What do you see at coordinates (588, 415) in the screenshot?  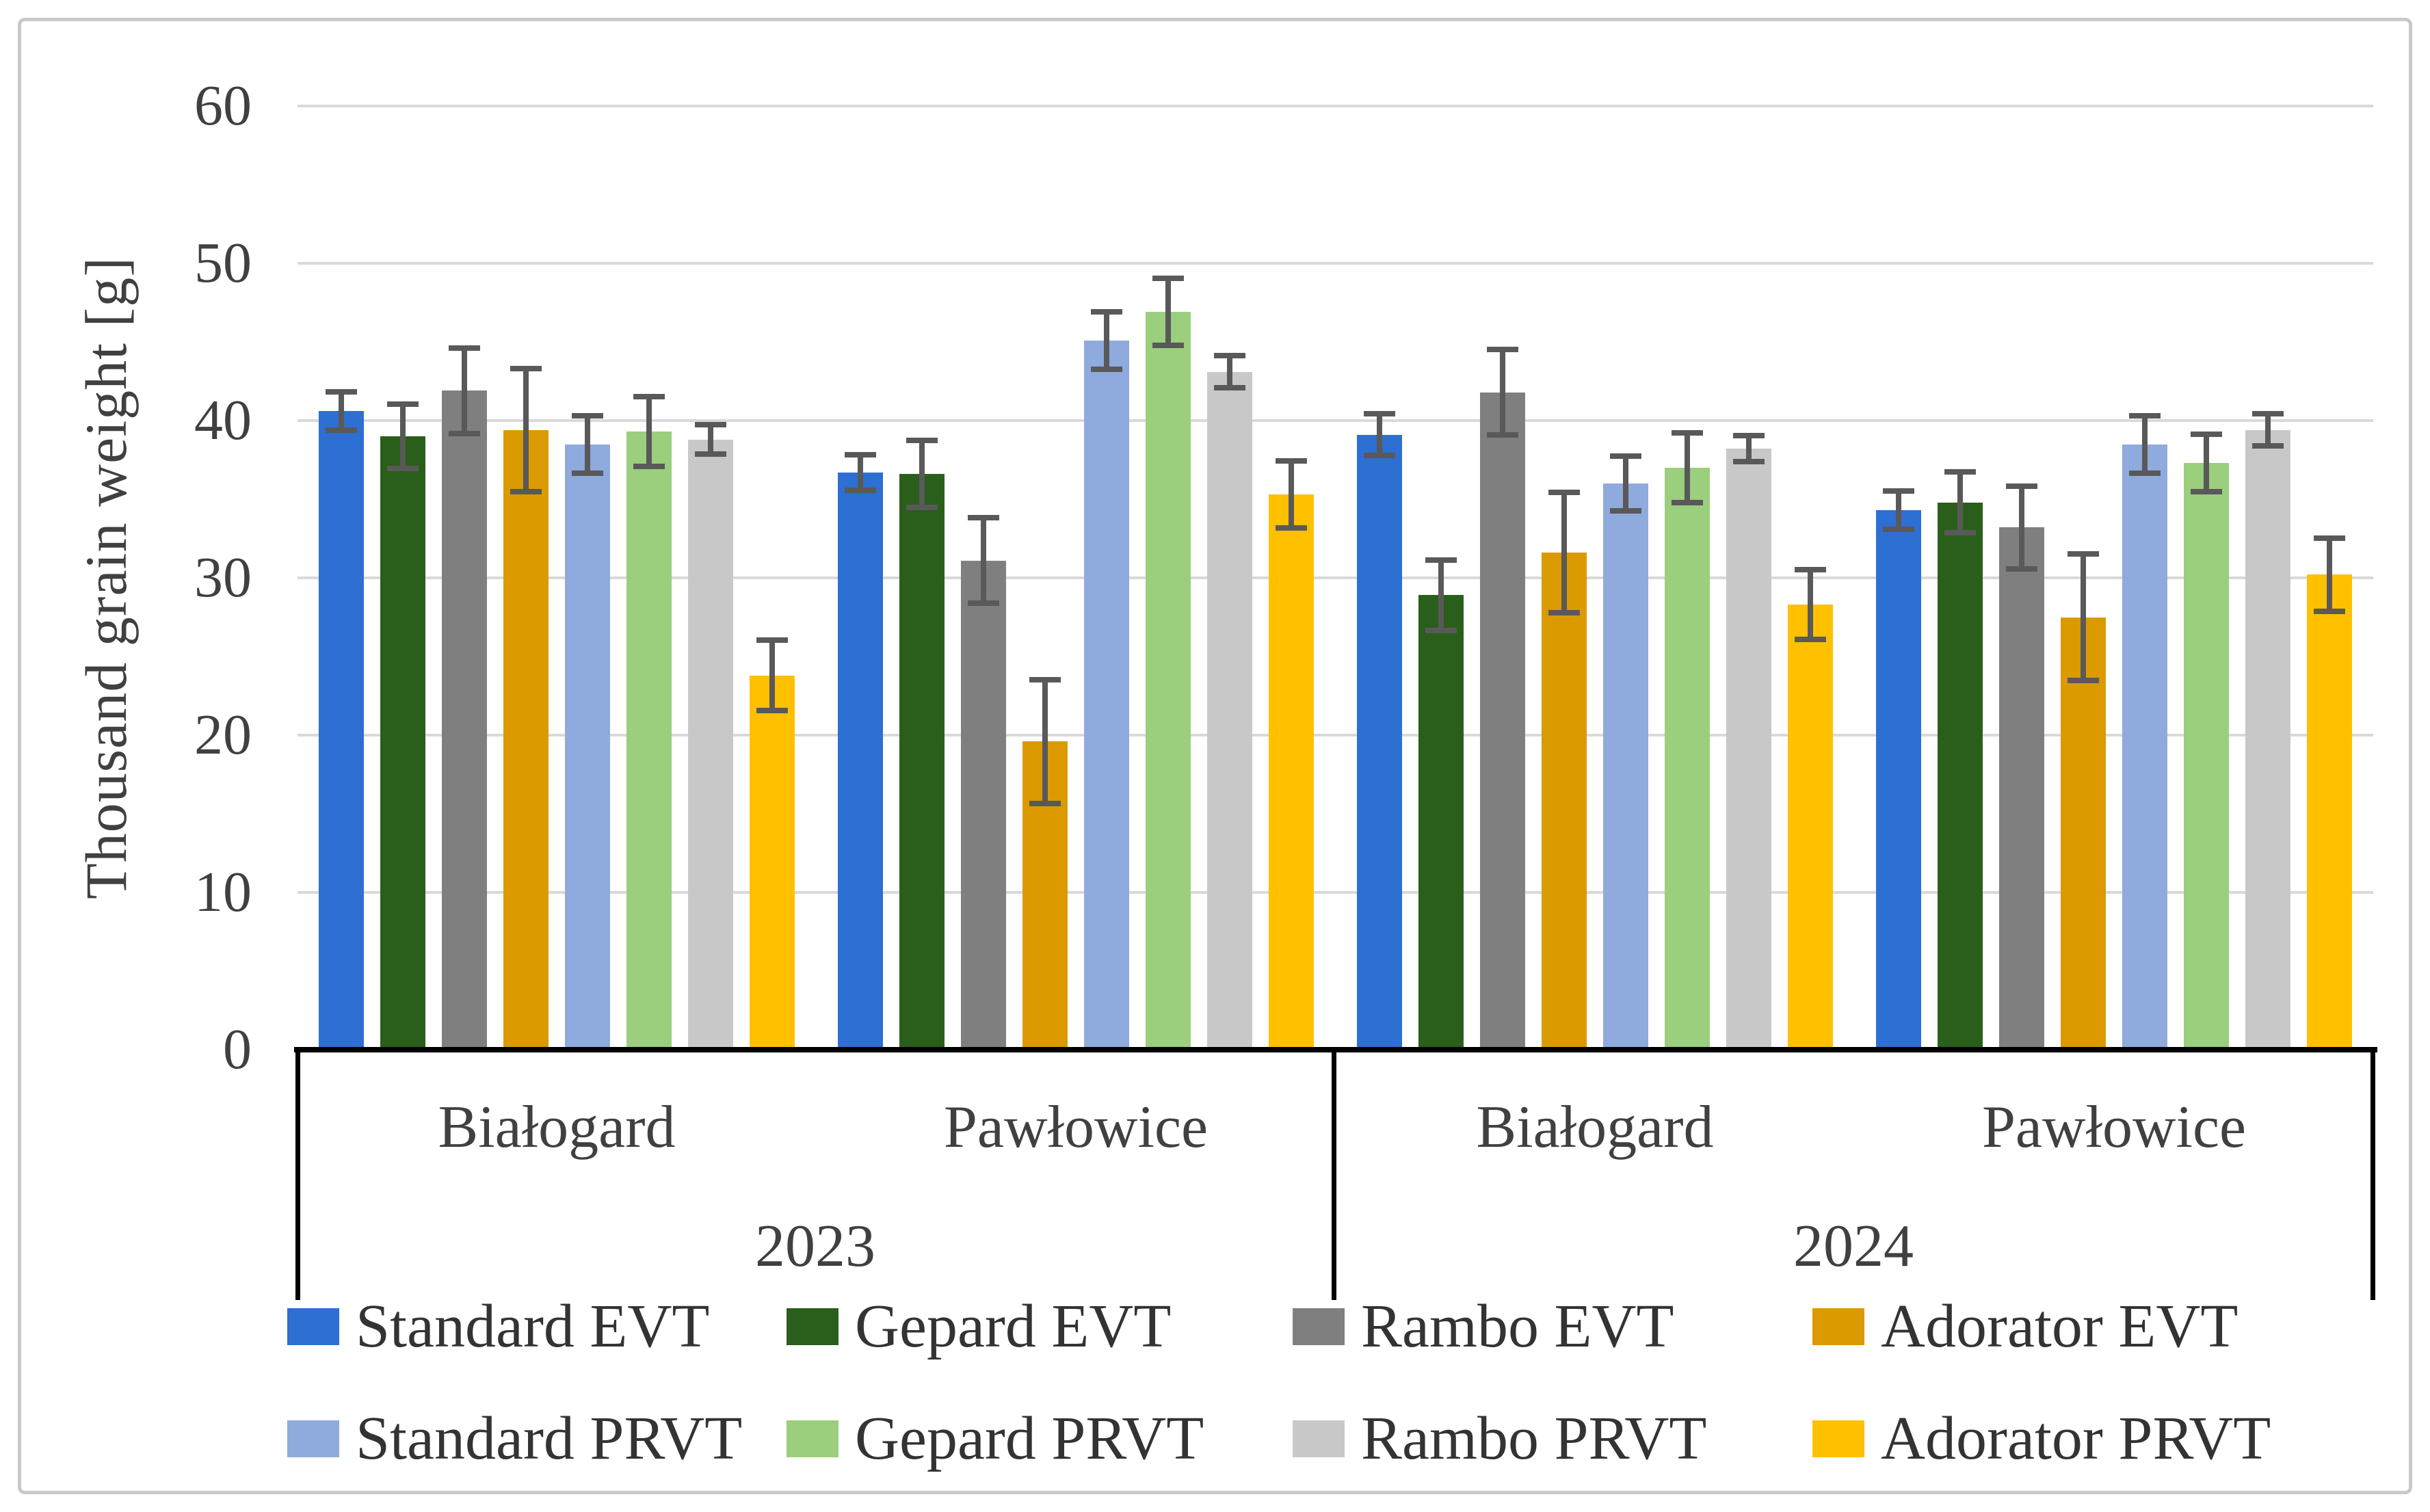 I see `error-cap-top-standard-prvt-g1` at bounding box center [588, 415].